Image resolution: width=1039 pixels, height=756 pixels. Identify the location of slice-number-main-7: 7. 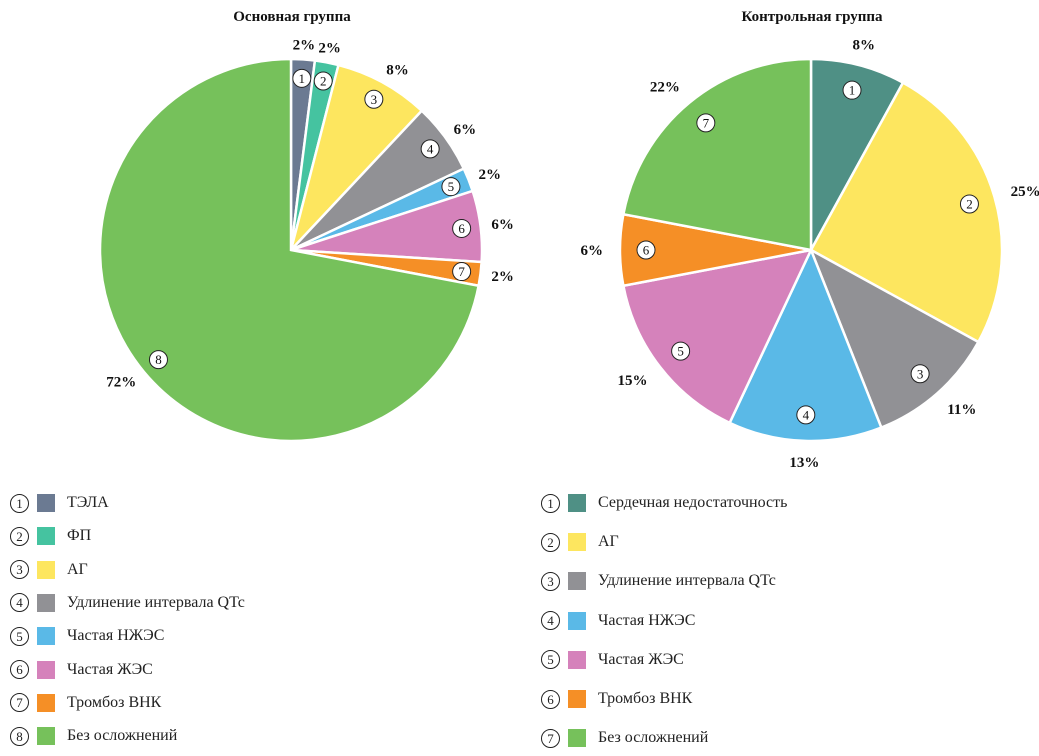
(461, 271).